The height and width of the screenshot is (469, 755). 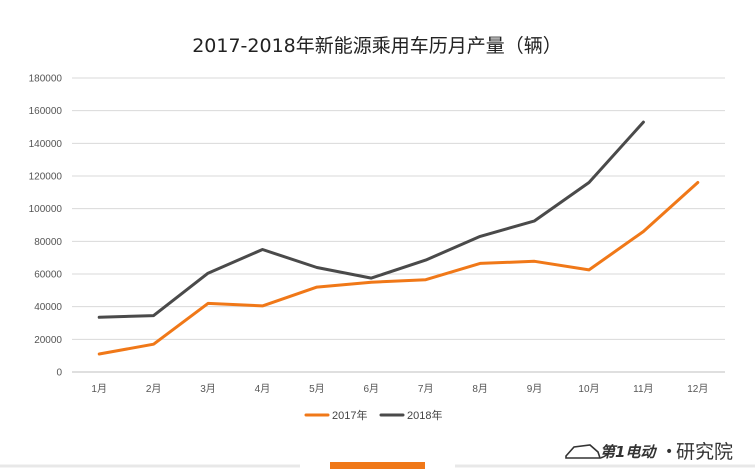 I want to click on x-tick-label: 6月, so click(x=372, y=389).